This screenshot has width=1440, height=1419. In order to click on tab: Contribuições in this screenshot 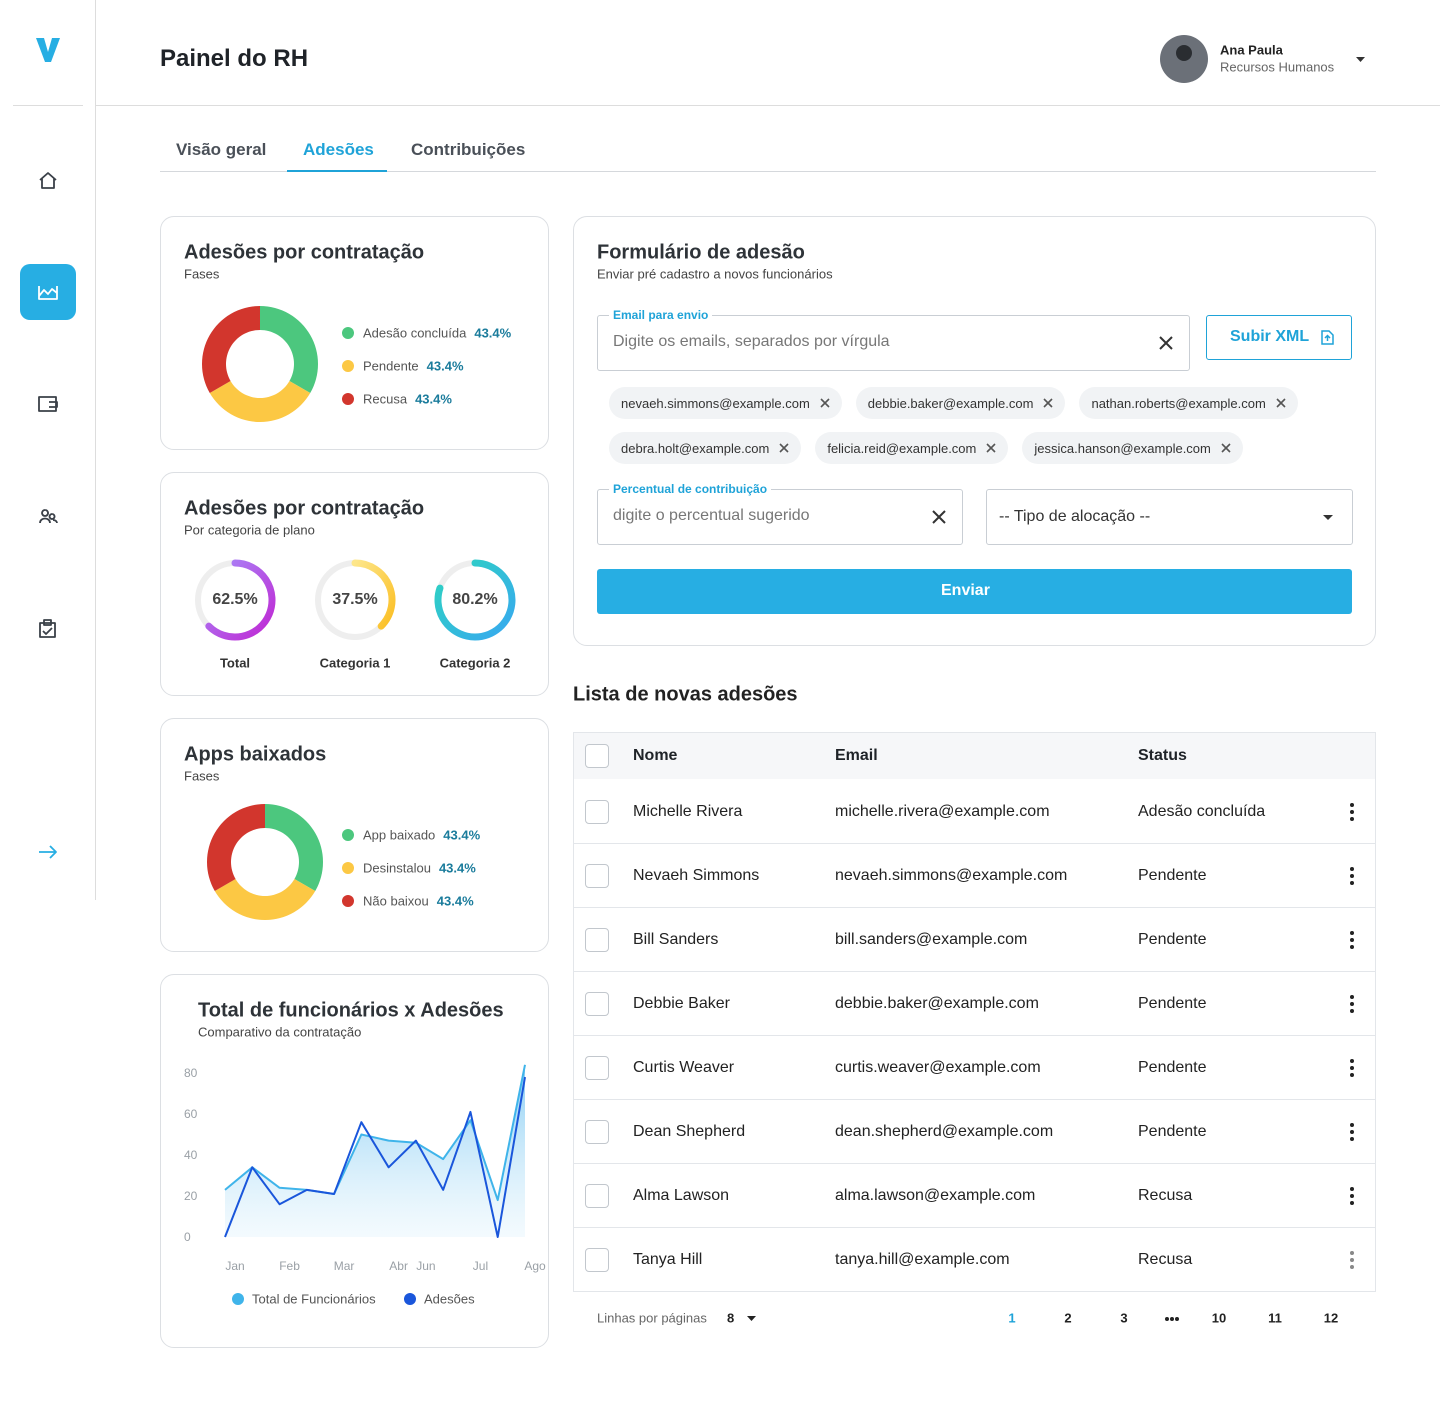, I will do `click(468, 149)`.